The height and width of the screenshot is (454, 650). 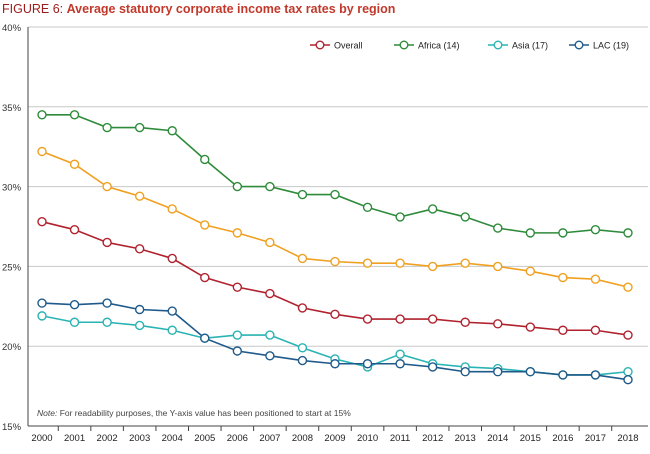 What do you see at coordinates (439, 46) in the screenshot?
I see `legend-label: Africa (14)` at bounding box center [439, 46].